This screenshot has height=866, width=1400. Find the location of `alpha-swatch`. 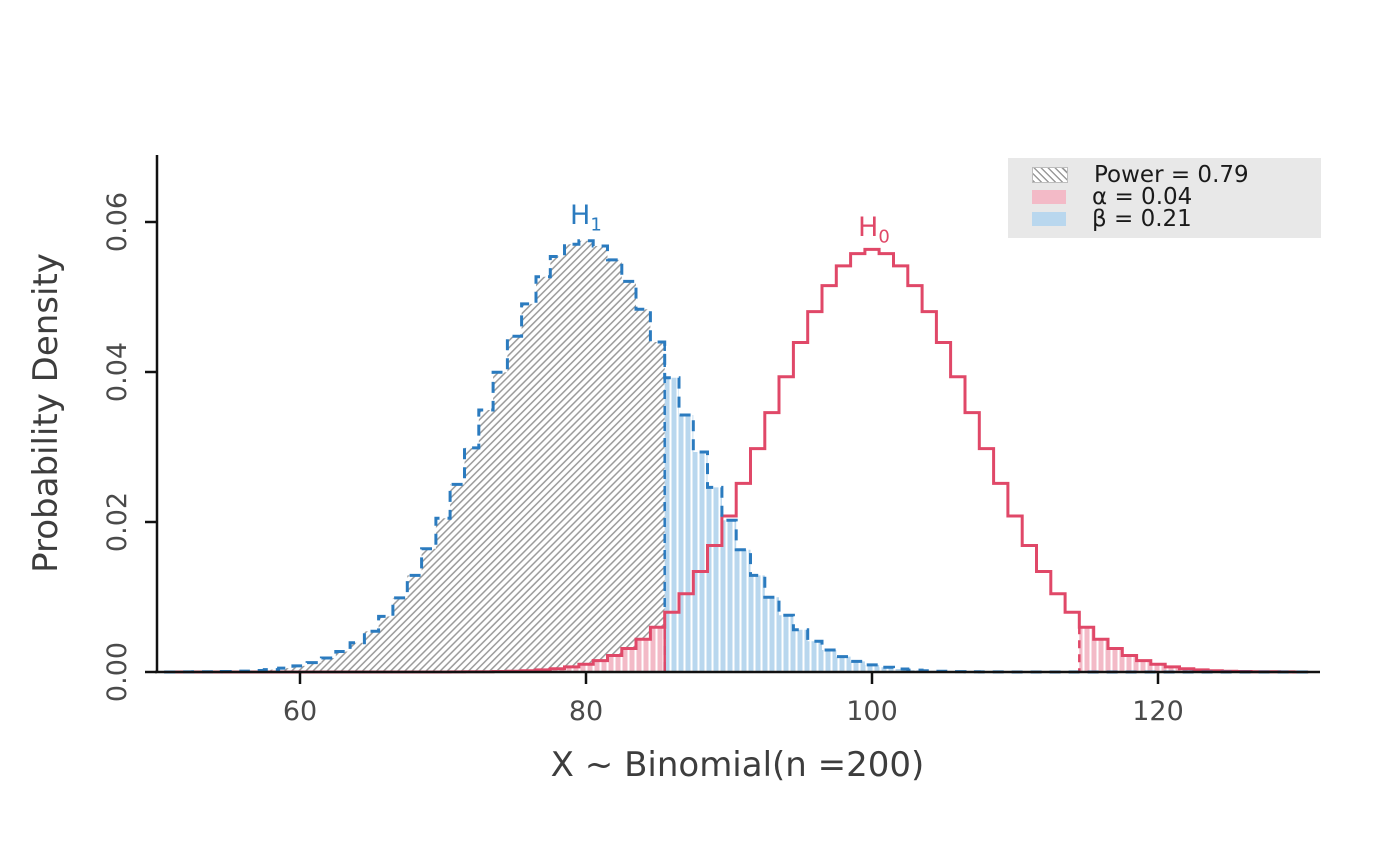

alpha-swatch is located at coordinates (1049, 197).